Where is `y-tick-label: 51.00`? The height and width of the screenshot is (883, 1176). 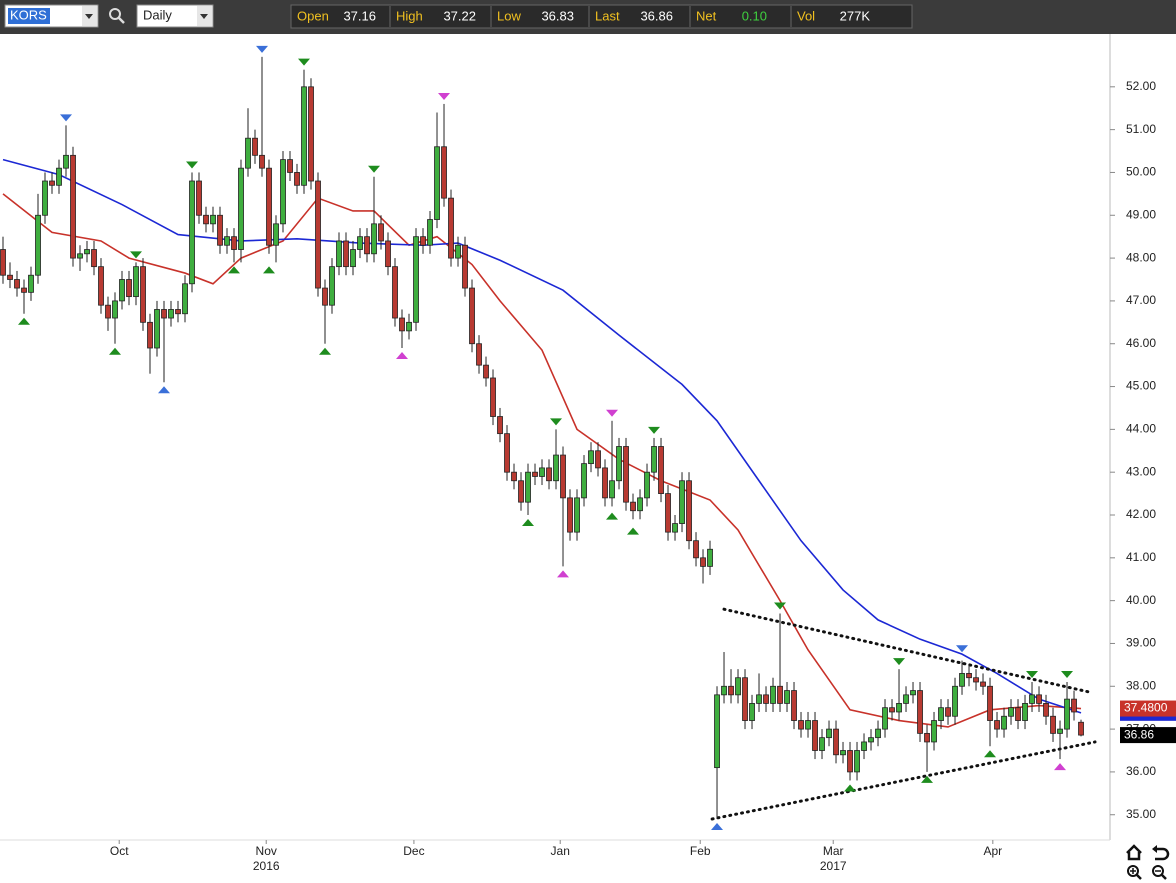 y-tick-label: 51.00 is located at coordinates (1141, 129).